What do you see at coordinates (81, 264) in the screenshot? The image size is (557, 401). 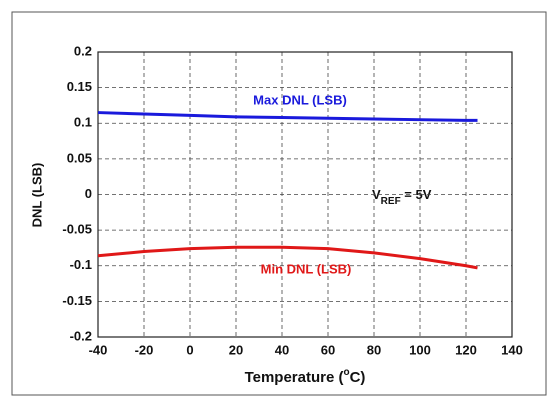 I see `y-tick-label: -0.1` at bounding box center [81, 264].